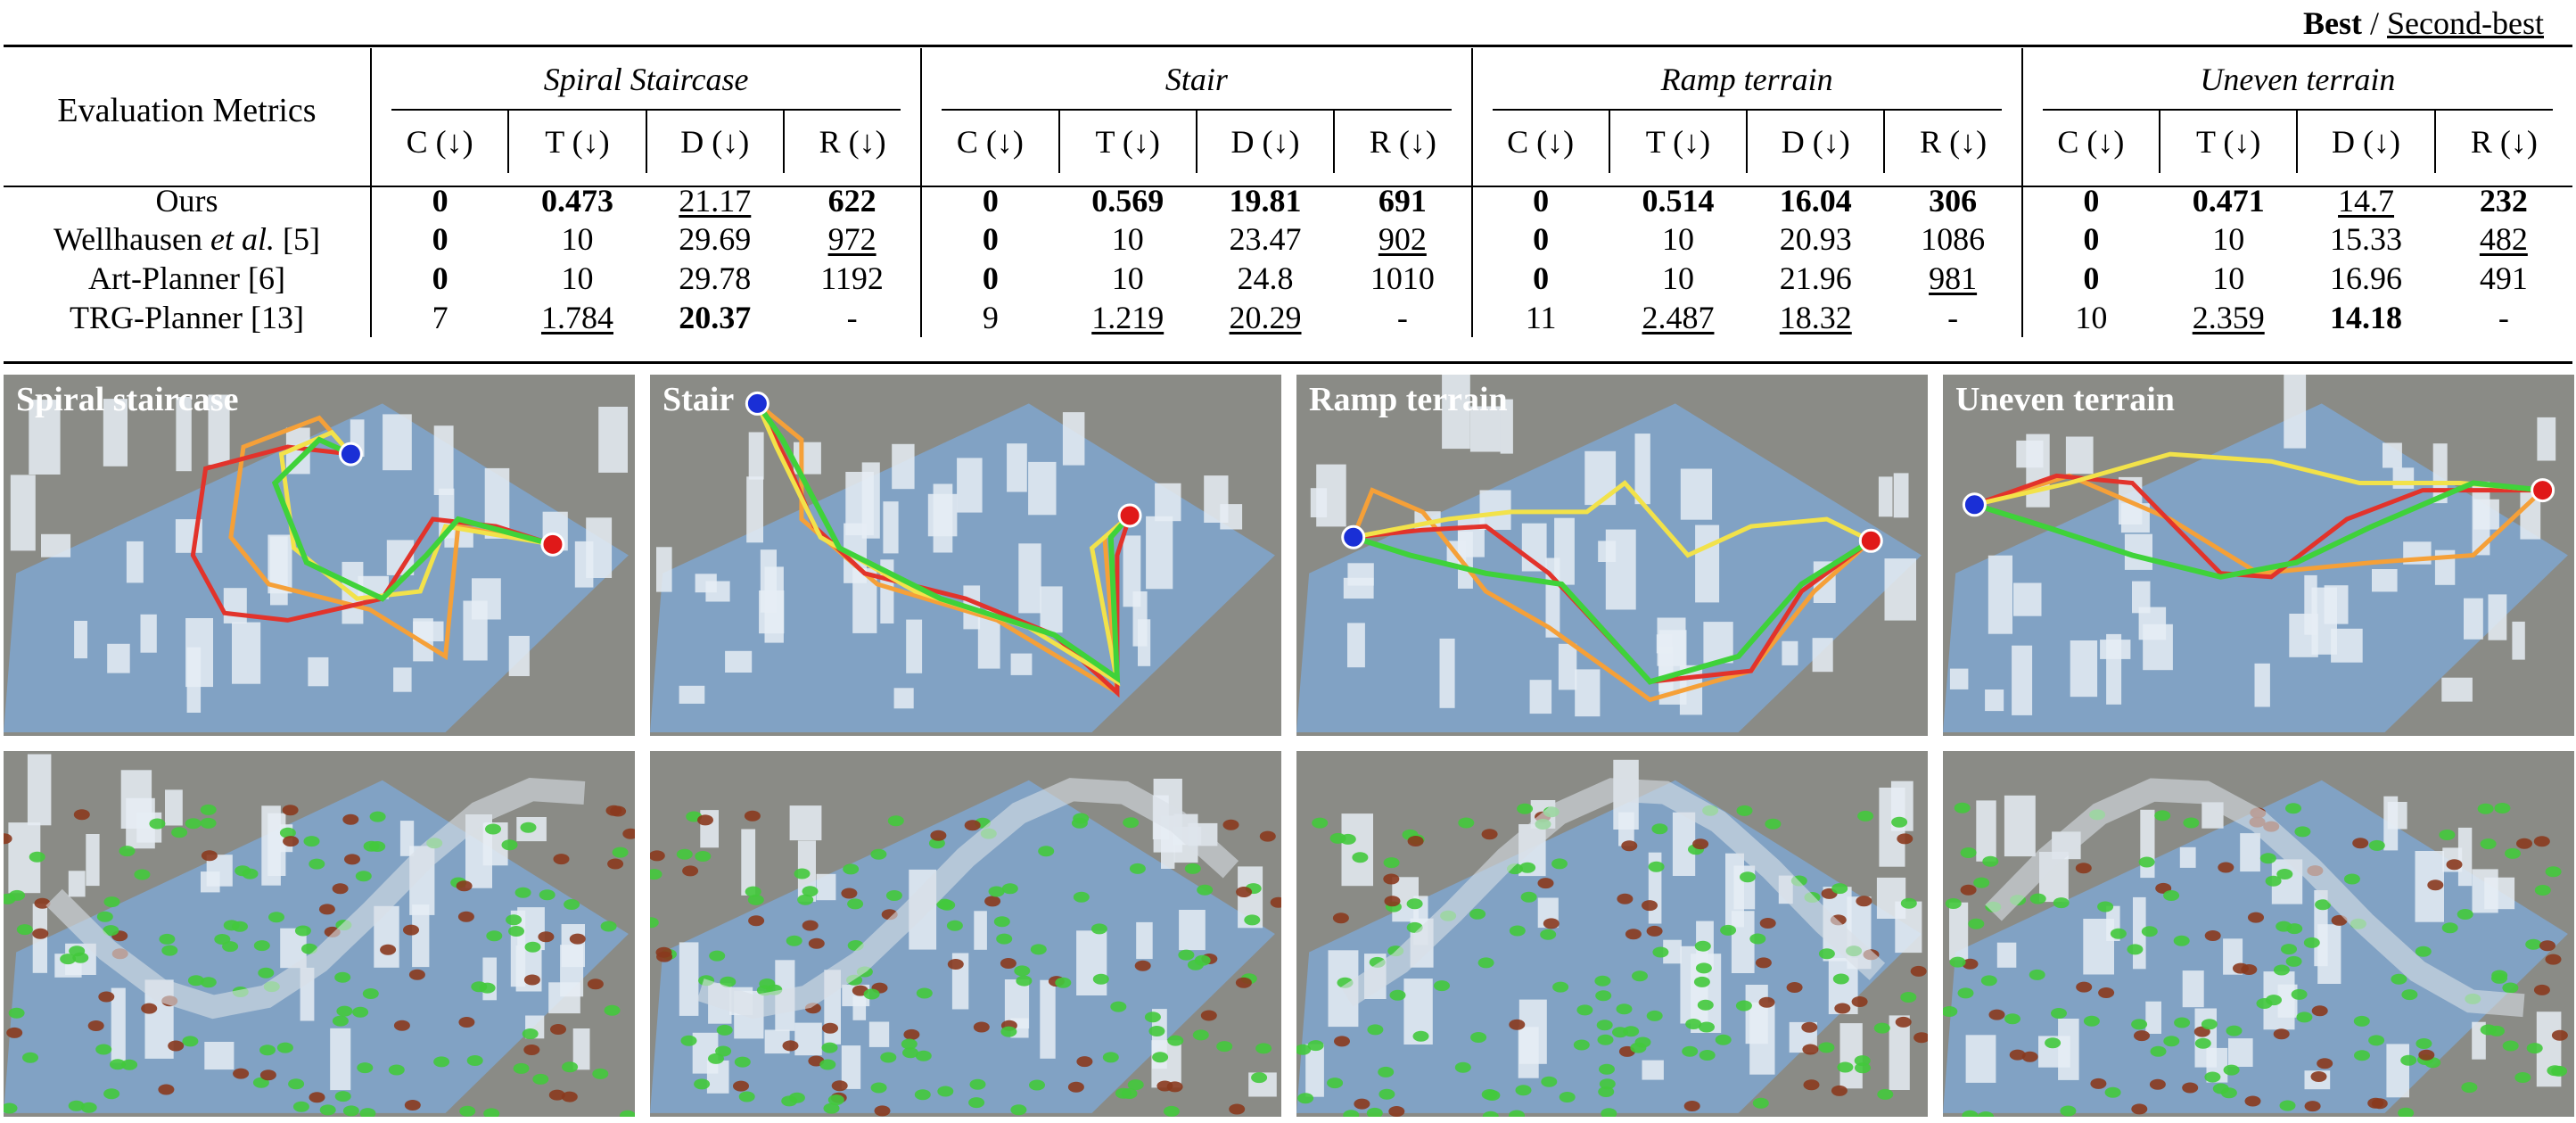 The height and width of the screenshot is (1123, 2576). I want to click on subcolumn-header: C (↓), so click(2091, 142).